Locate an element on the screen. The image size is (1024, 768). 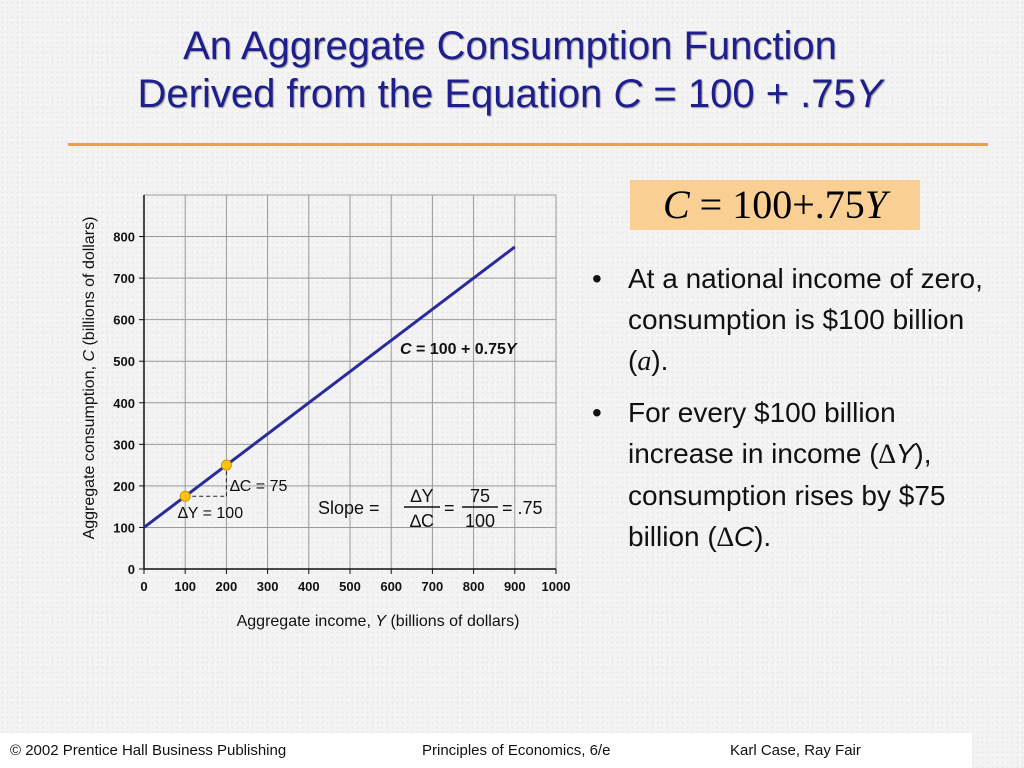
footer-authors: Karl Case, Ray Fair is located at coordinates (795, 750).